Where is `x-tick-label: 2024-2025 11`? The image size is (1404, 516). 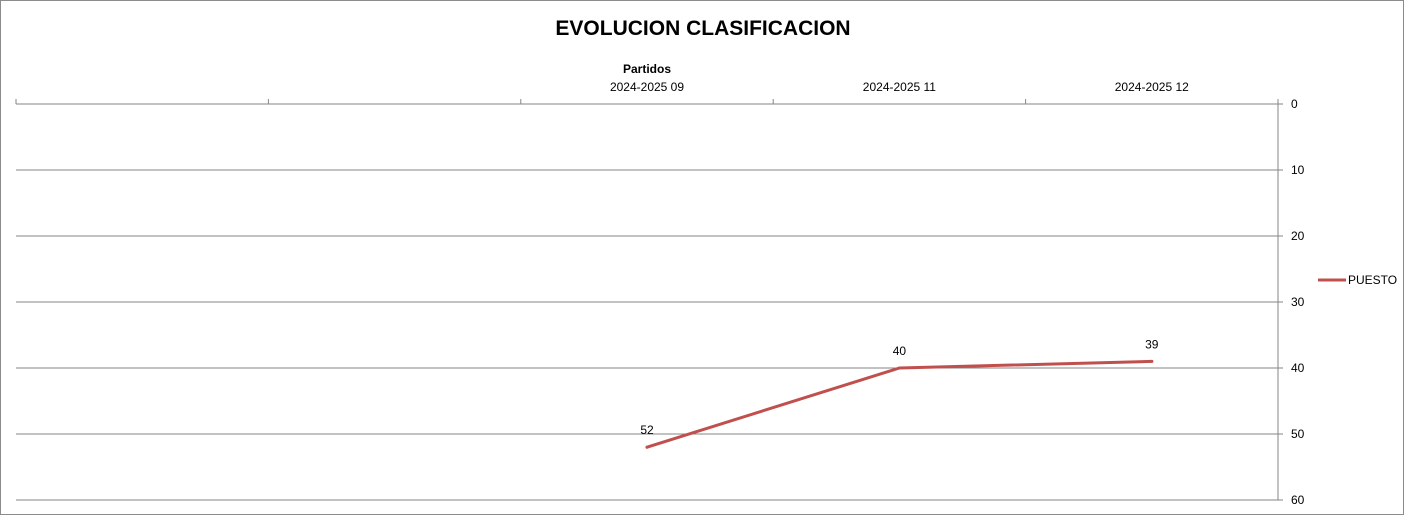 x-tick-label: 2024-2025 11 is located at coordinates (900, 87).